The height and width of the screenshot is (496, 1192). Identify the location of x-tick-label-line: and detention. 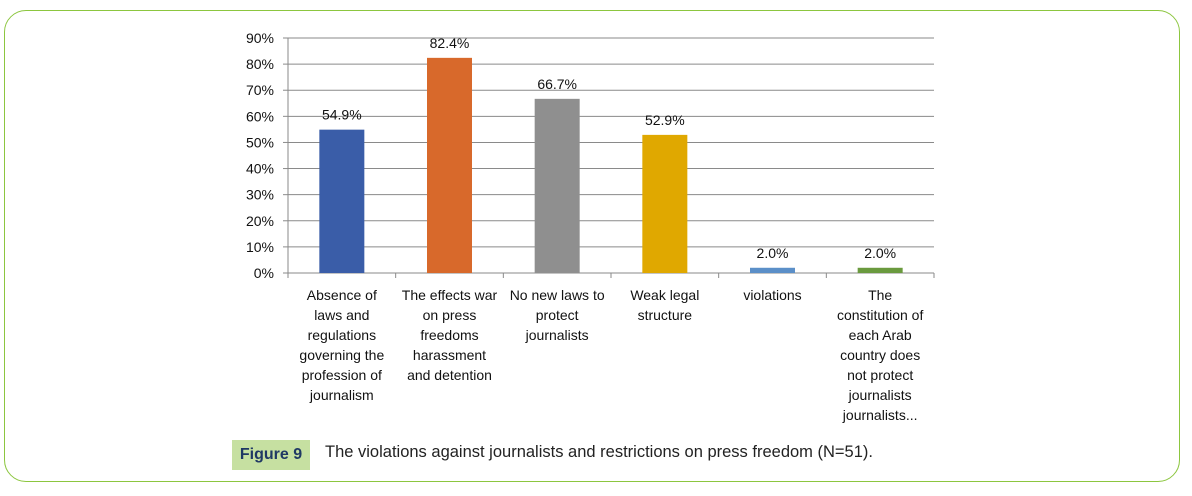
(449, 375).